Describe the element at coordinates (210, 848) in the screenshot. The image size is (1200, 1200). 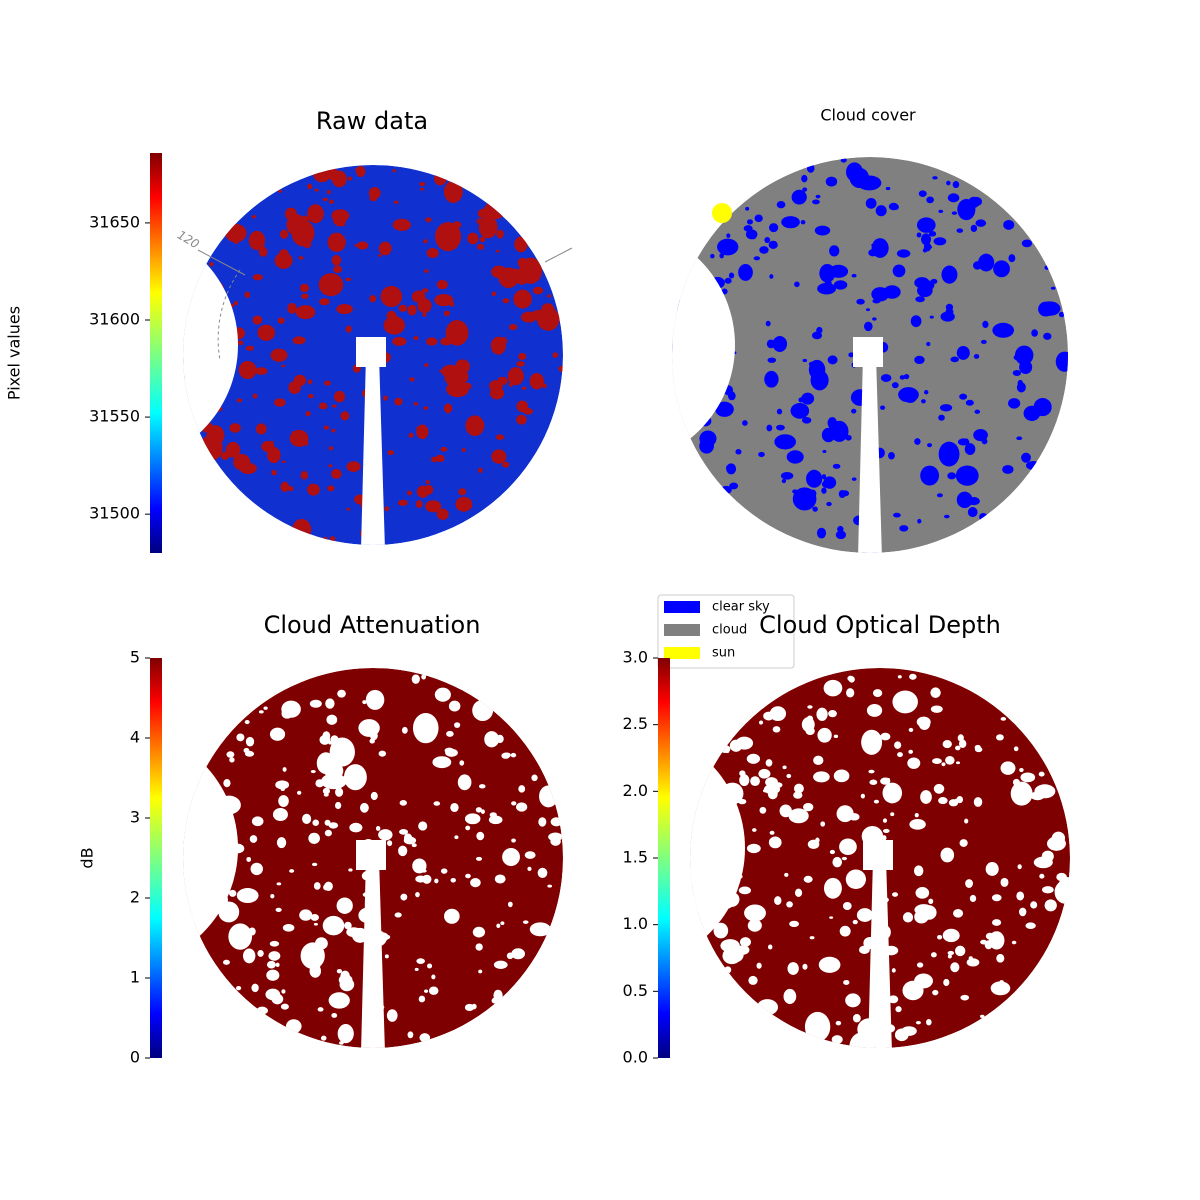
I see `horizon-mask` at that location.